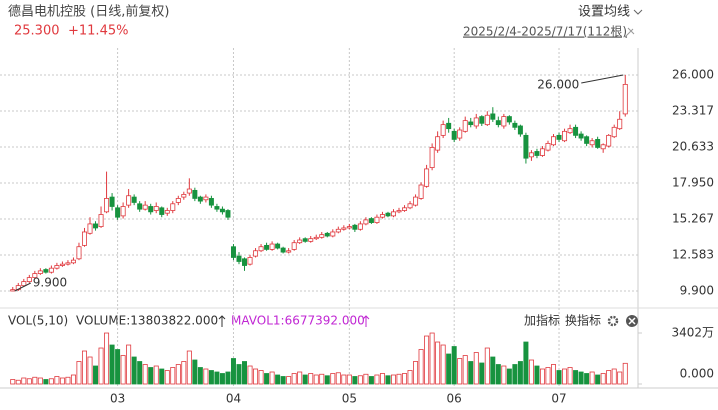 The height and width of the screenshot is (410, 718). Describe the element at coordinates (542, 320) in the screenshot. I see `add-indicator: 加指标` at that location.